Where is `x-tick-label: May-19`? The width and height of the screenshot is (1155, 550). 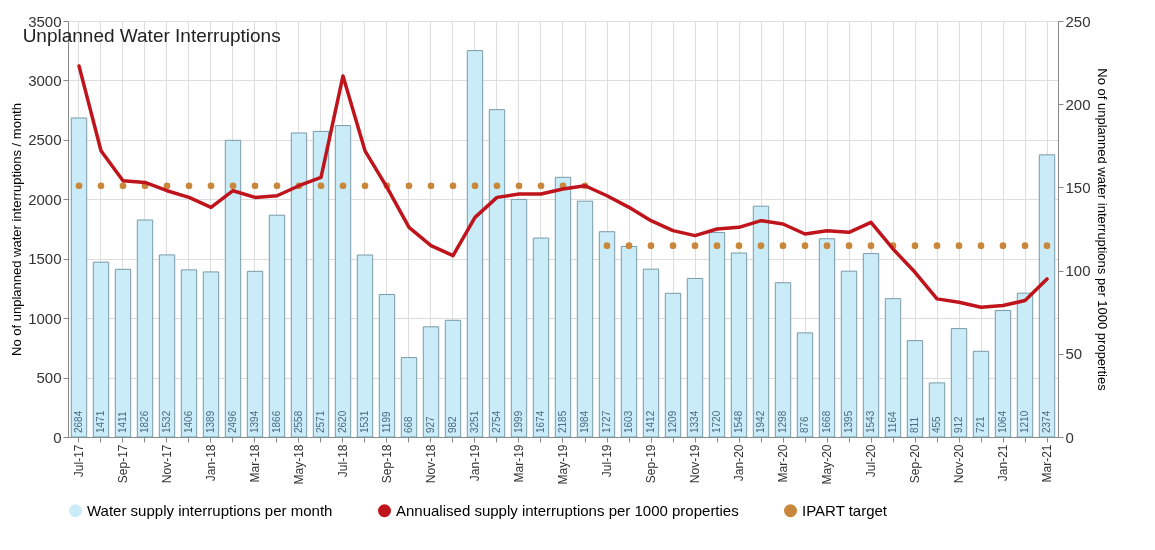
x-tick-label: May-19 is located at coordinates (563, 464).